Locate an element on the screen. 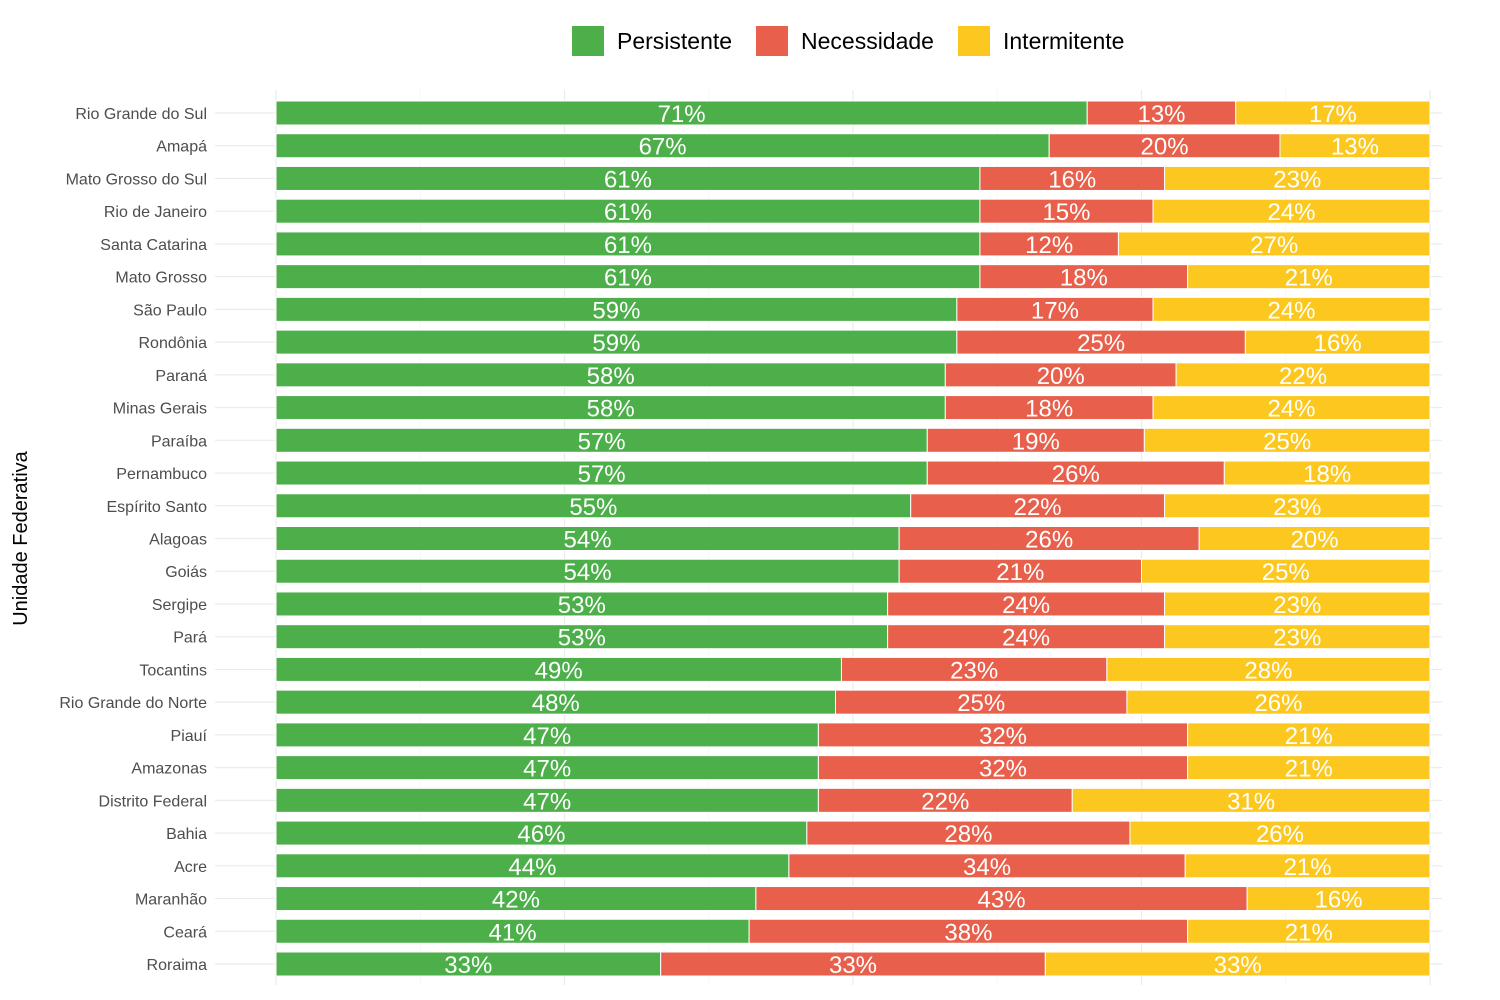  y-tick-label: Rio Grande do Norte is located at coordinates (133, 703).